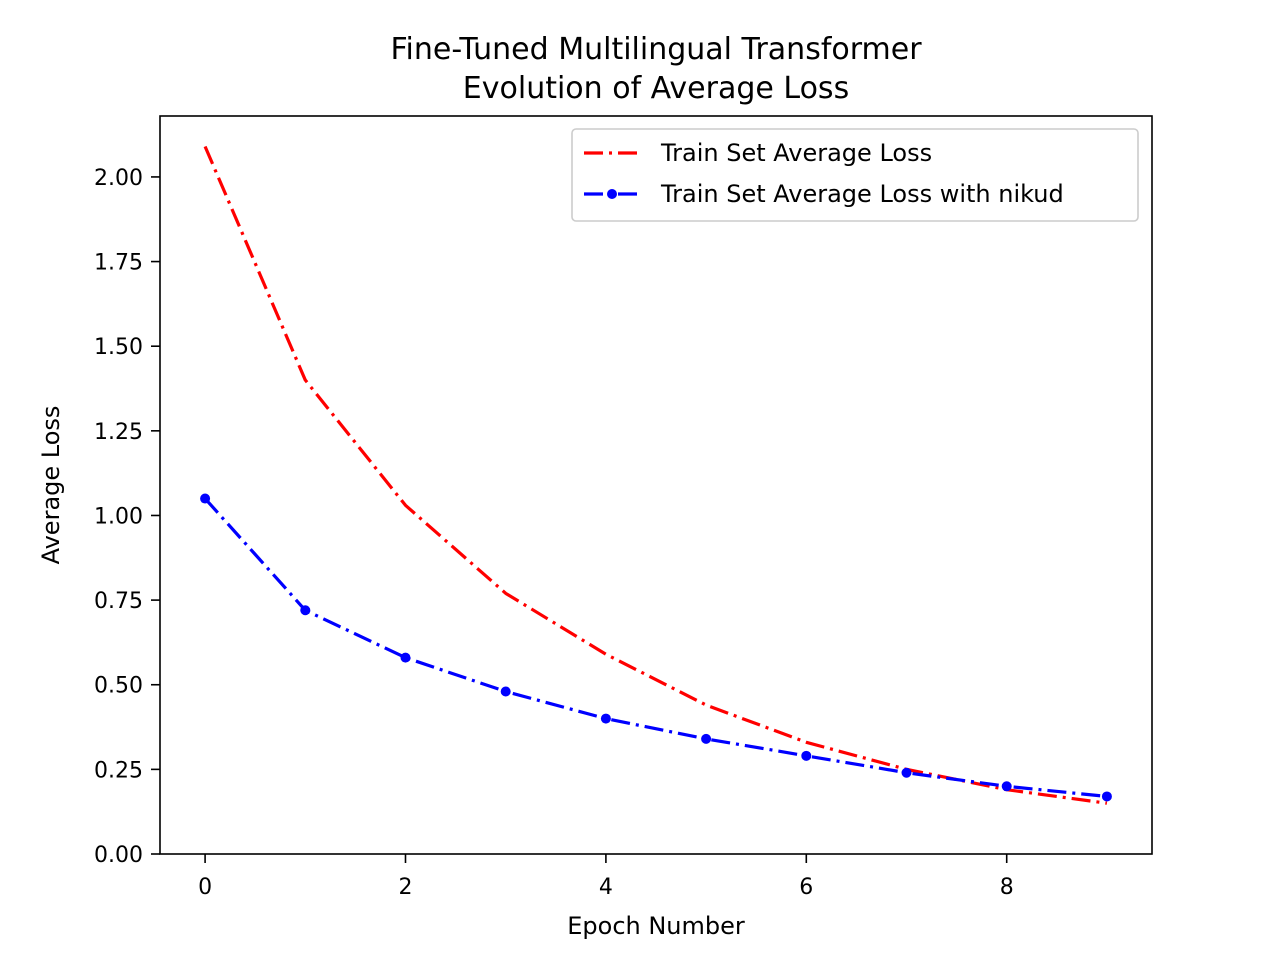 Image resolution: width=1280 pixels, height=960 pixels. Describe the element at coordinates (806, 887) in the screenshot. I see `x-tick-label: 6` at that location.